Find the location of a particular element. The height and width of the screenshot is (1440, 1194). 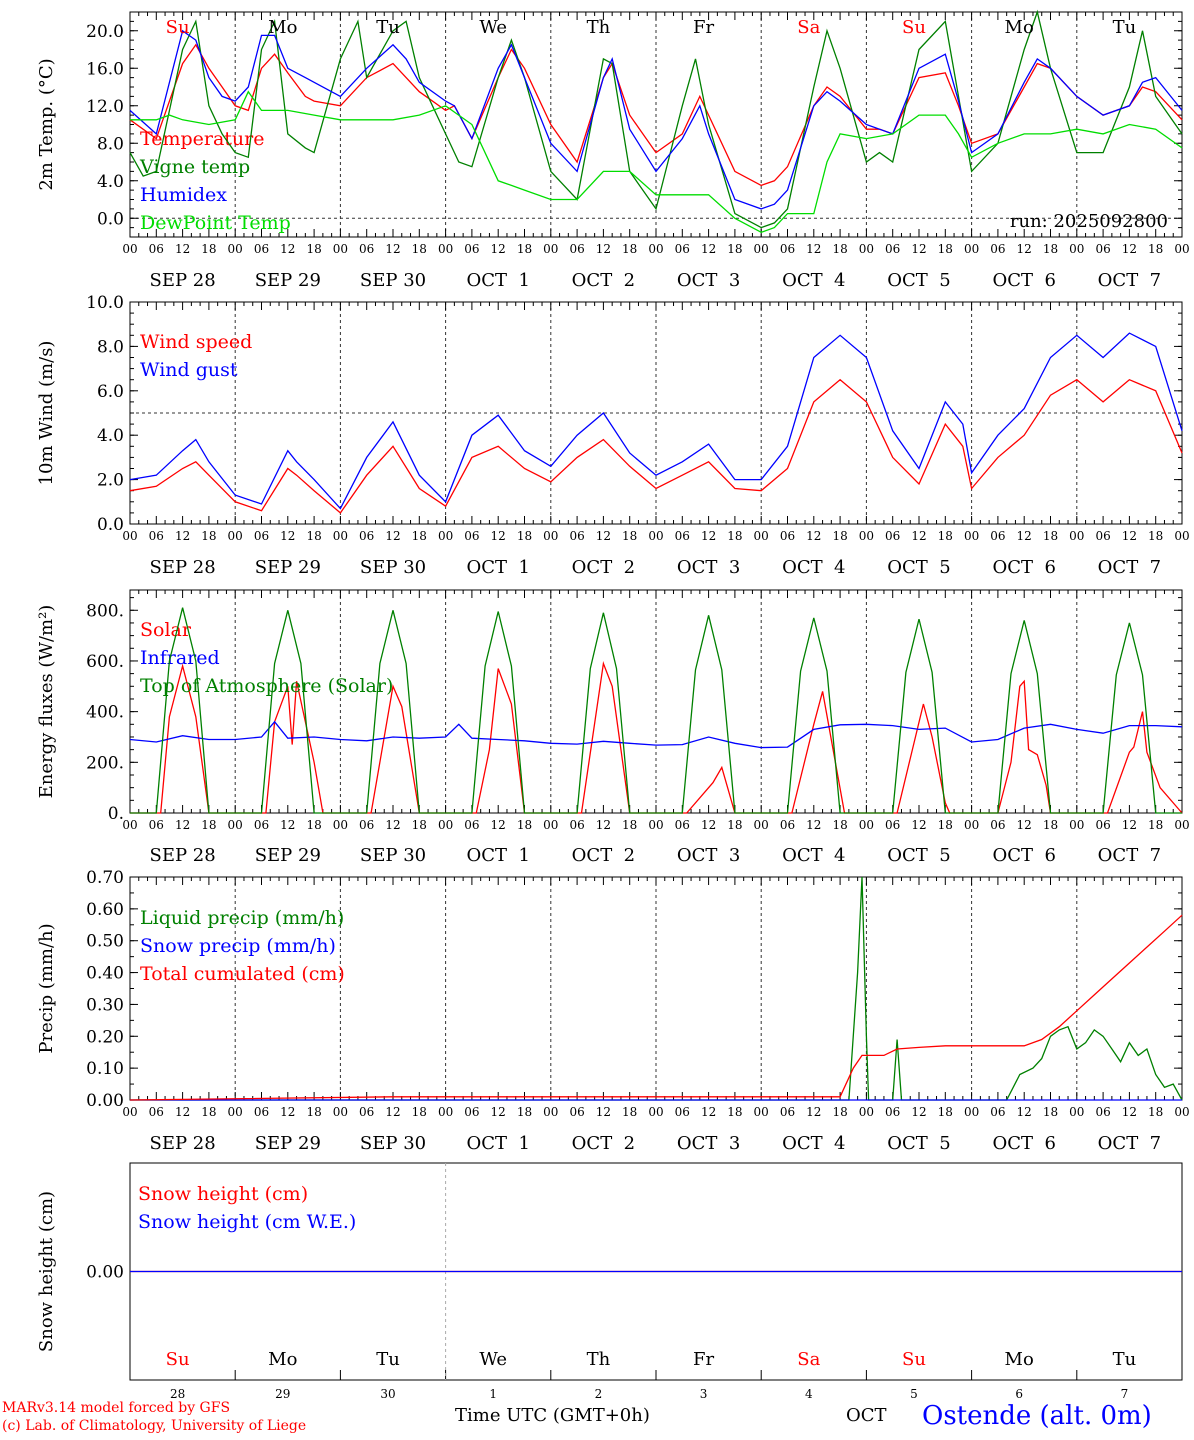

weekday-label-bottom: Tu is located at coordinates (1125, 1359).